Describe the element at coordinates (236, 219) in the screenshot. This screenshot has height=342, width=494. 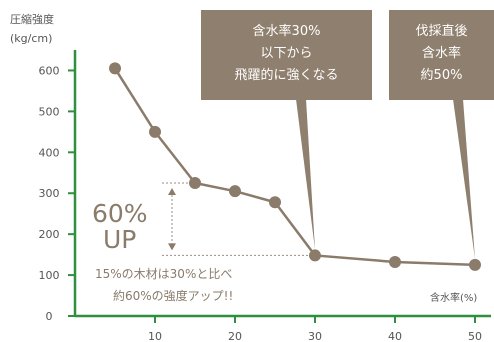
I see `range-annotation` at that location.